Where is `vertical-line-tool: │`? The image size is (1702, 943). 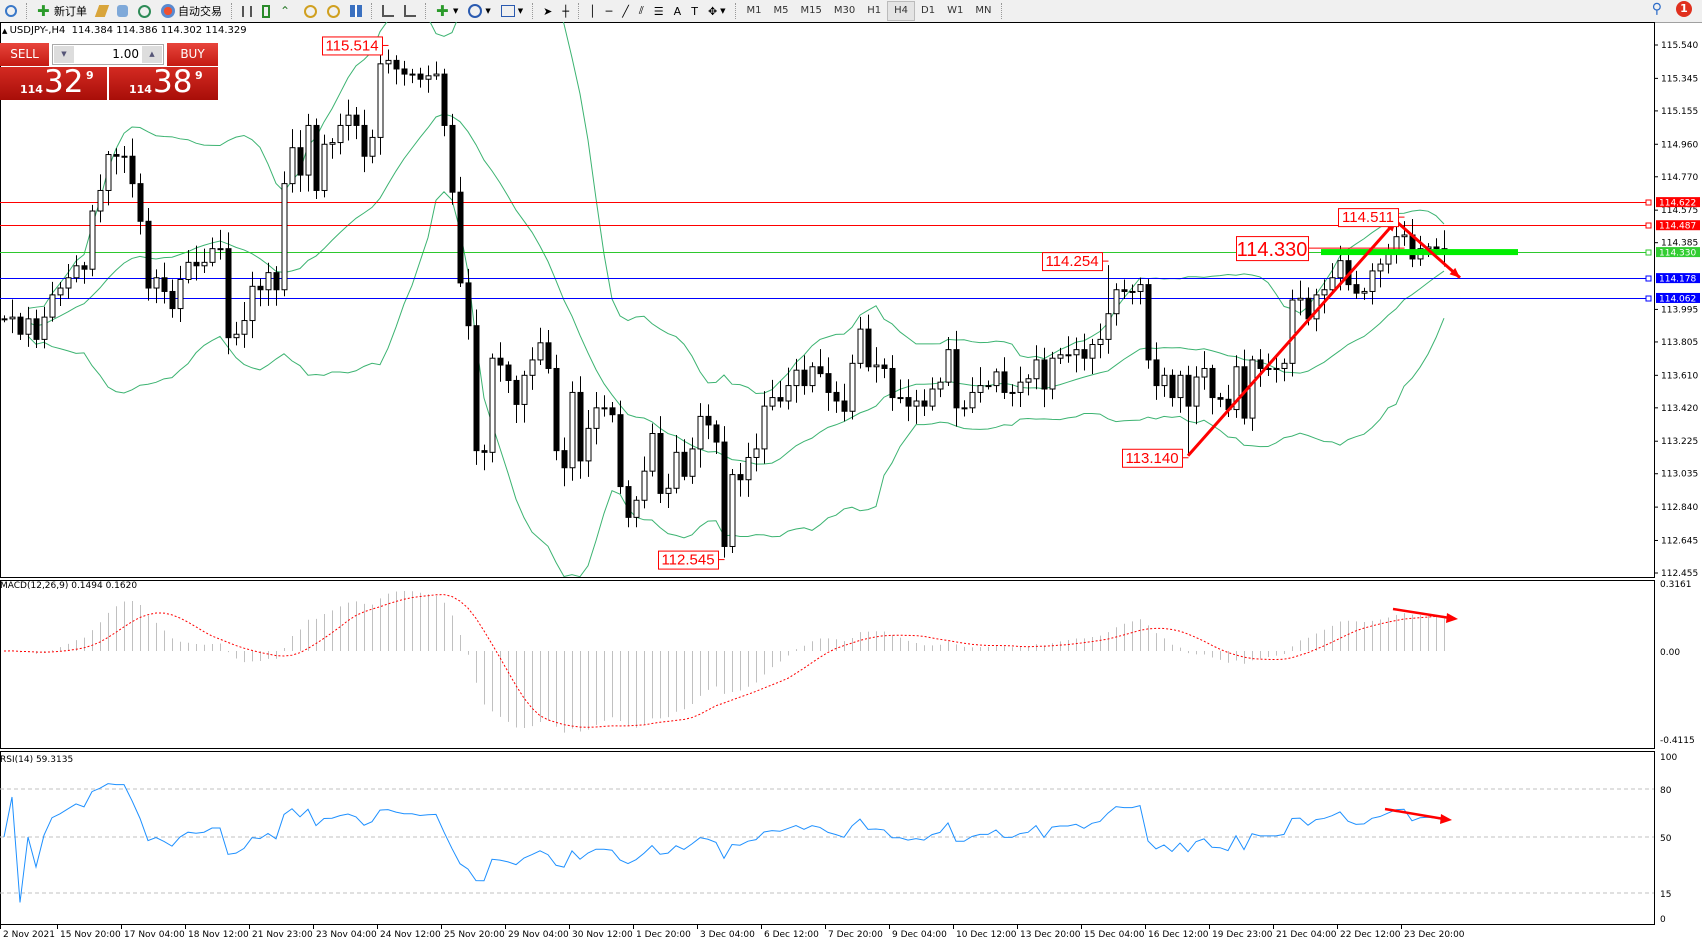 vertical-line-tool: │ is located at coordinates (592, 11).